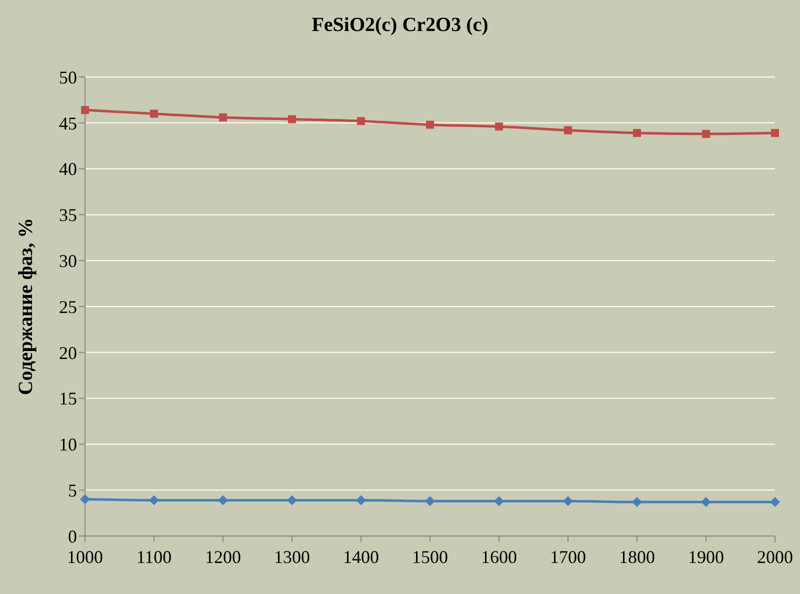 The image size is (800, 594). I want to click on x-tick-label: 1100, so click(154, 556).